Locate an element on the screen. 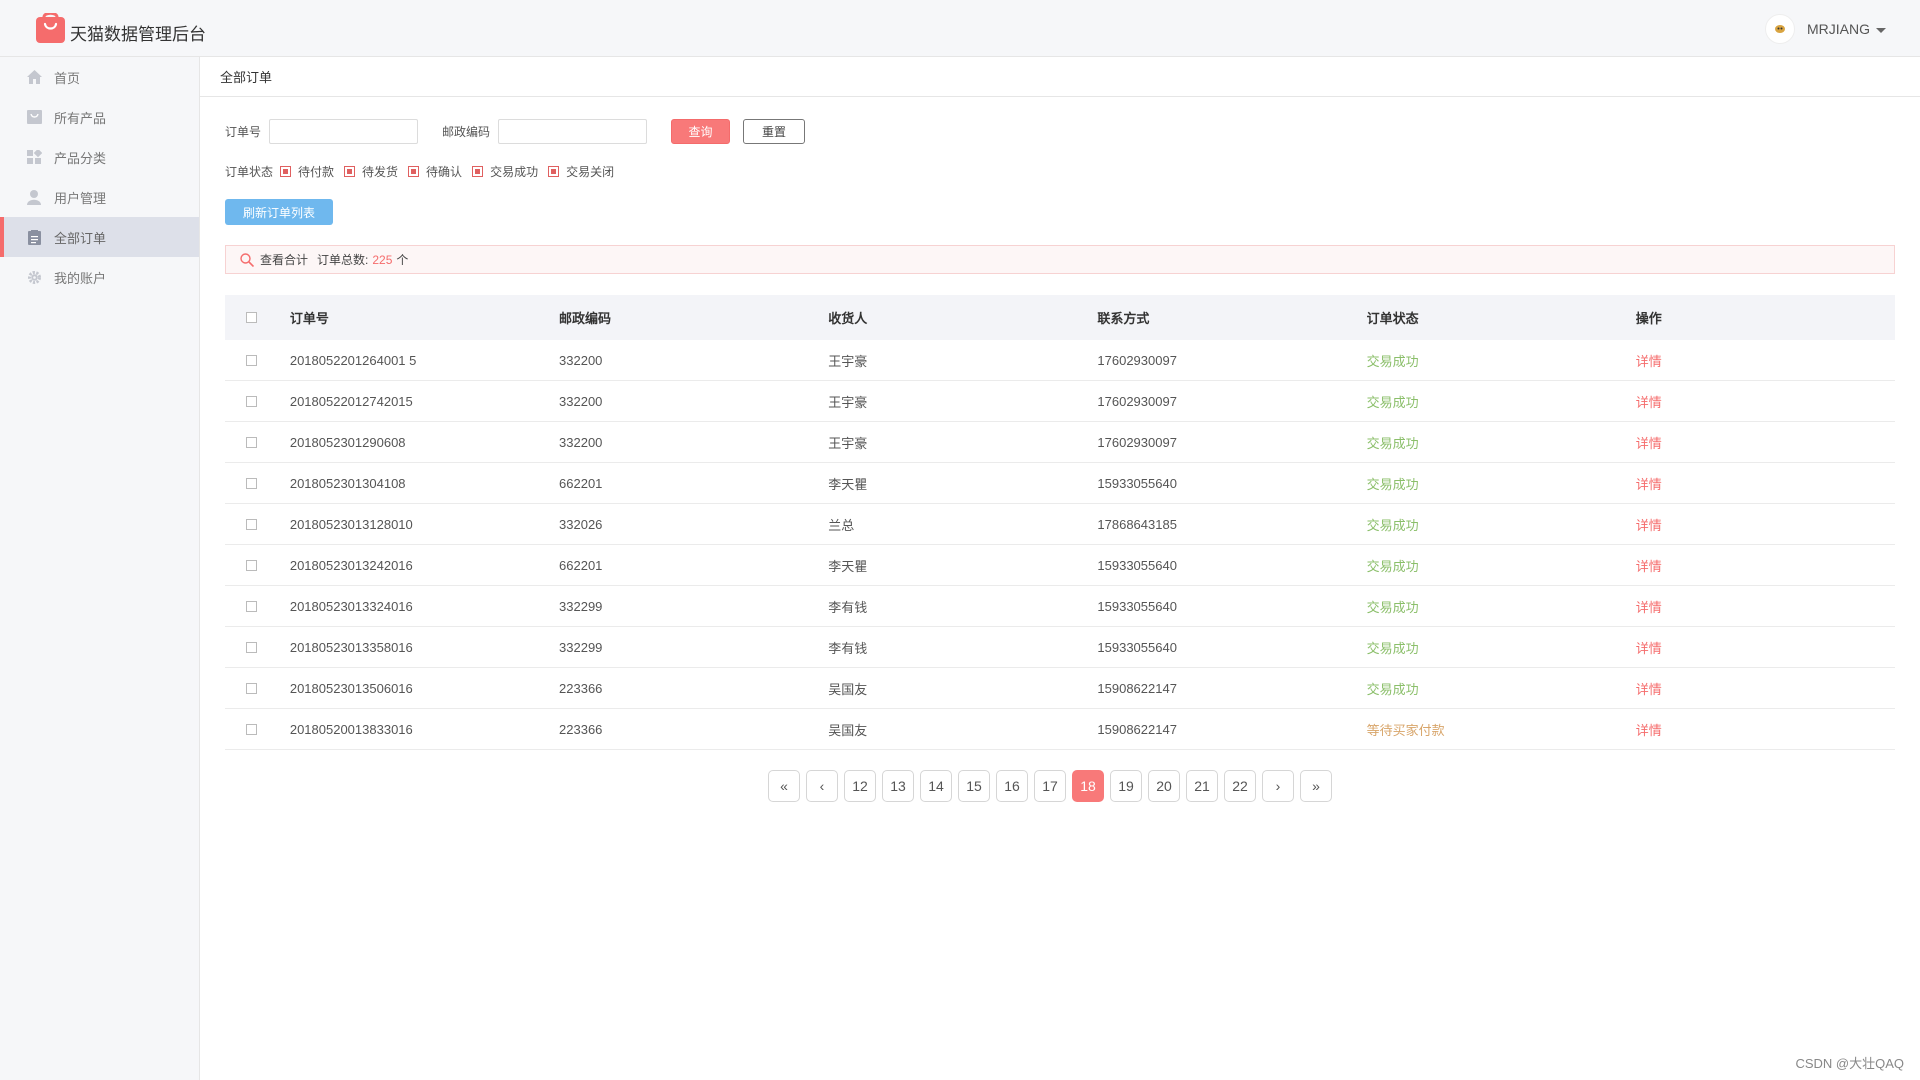  page-button: 20 is located at coordinates (1164, 786).